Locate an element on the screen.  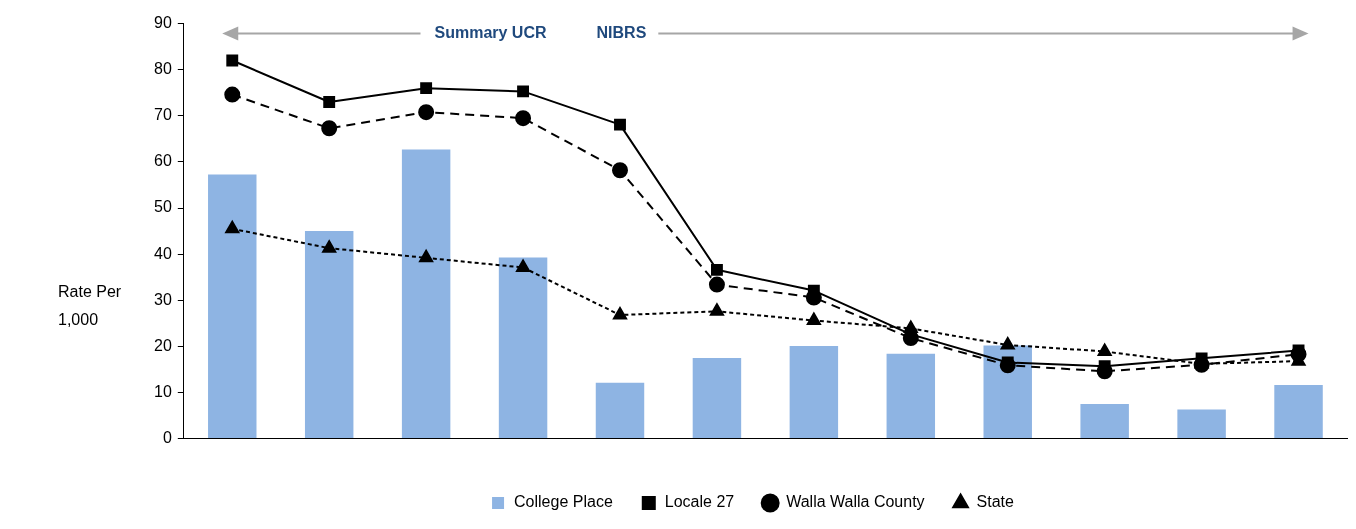
y-tick-label: 90 is located at coordinates (163, 23).